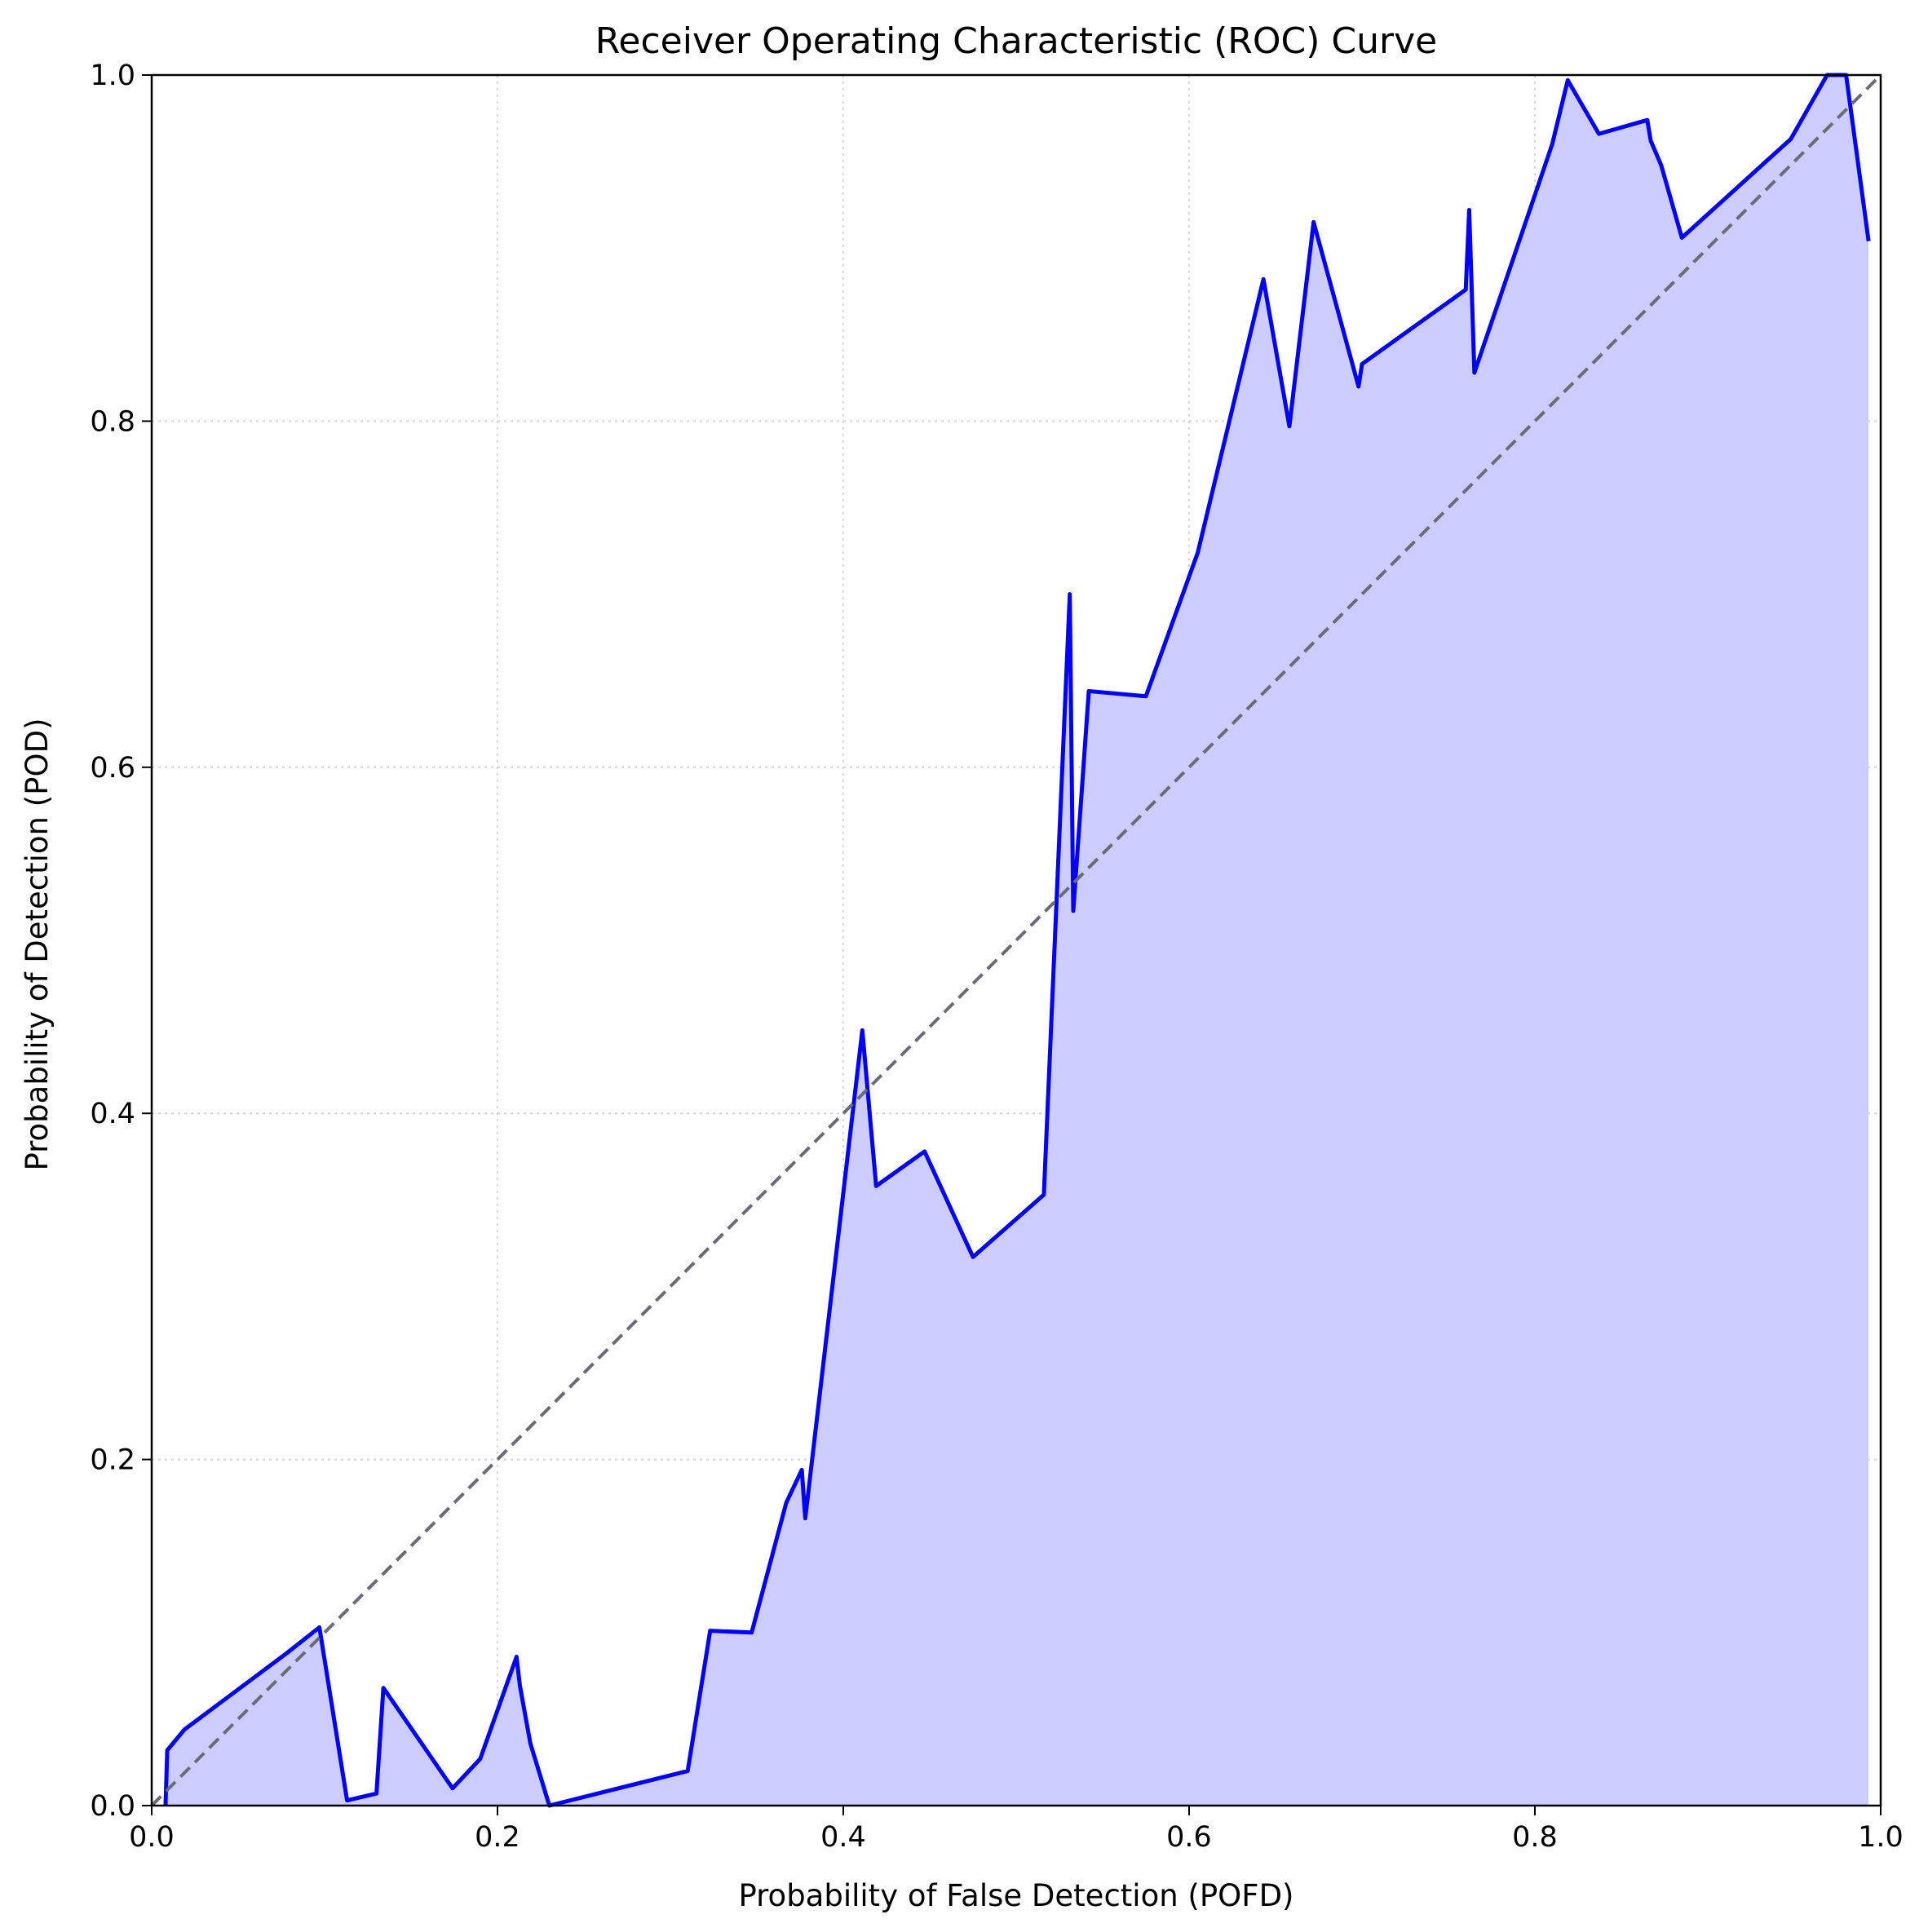 The image size is (1928, 1932). What do you see at coordinates (1535, 1837) in the screenshot?
I see `x-tick-label: 0.8` at bounding box center [1535, 1837].